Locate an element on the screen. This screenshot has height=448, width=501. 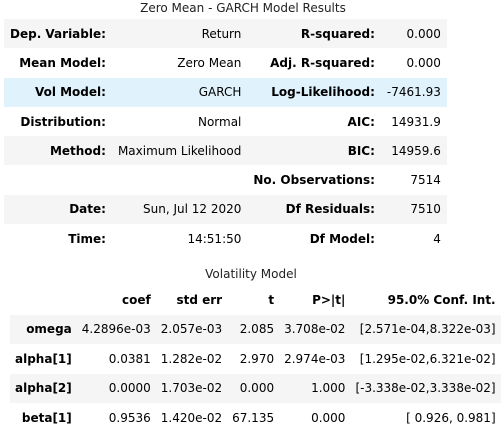
mean-model-label: Mean Model: is located at coordinates (58, 63).